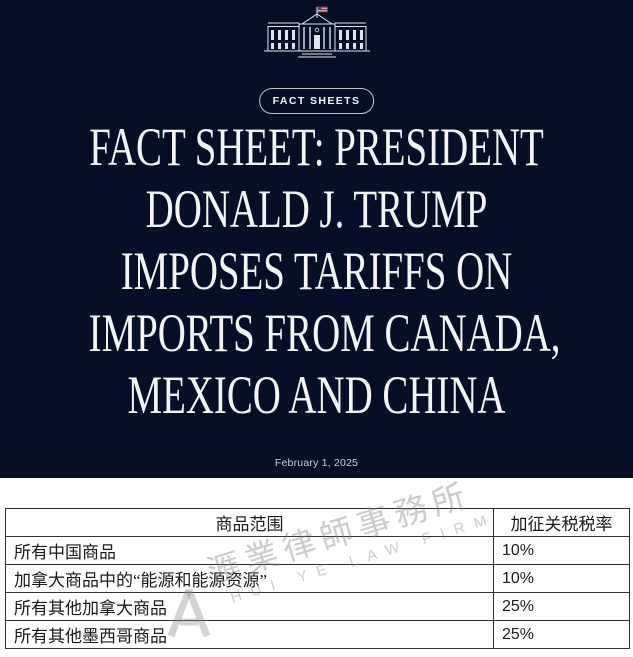 This screenshot has width=633, height=657. Describe the element at coordinates (249, 634) in the screenshot. I see `cell-scope: 所有其他墨西哥商品` at that location.